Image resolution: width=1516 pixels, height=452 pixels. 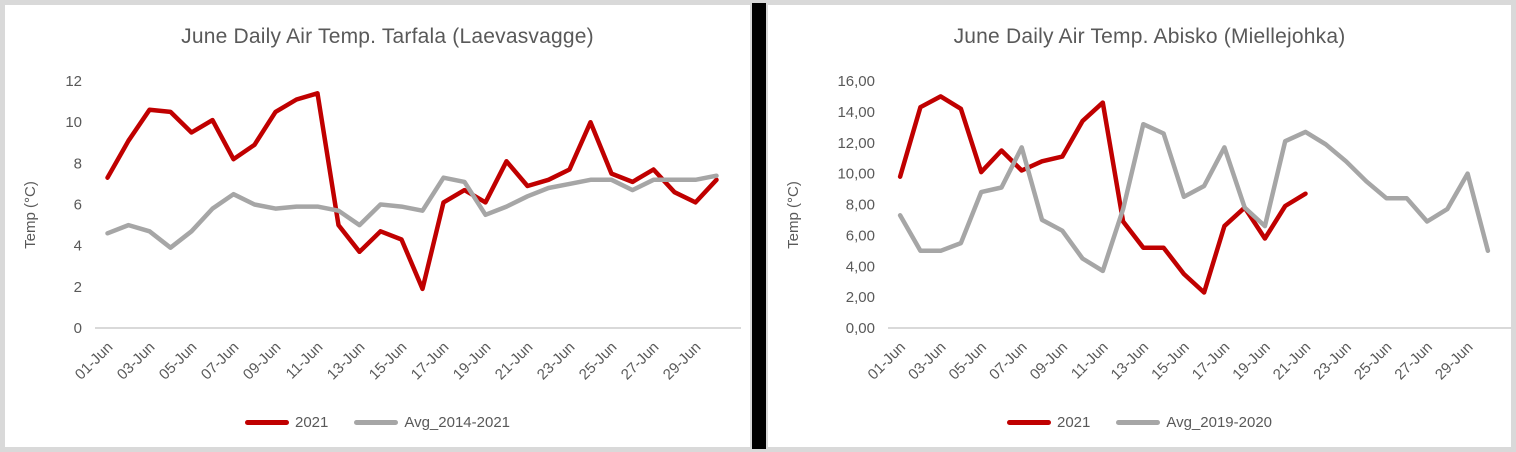 I want to click on y-tick-label: 6,00, so click(x=860, y=235).